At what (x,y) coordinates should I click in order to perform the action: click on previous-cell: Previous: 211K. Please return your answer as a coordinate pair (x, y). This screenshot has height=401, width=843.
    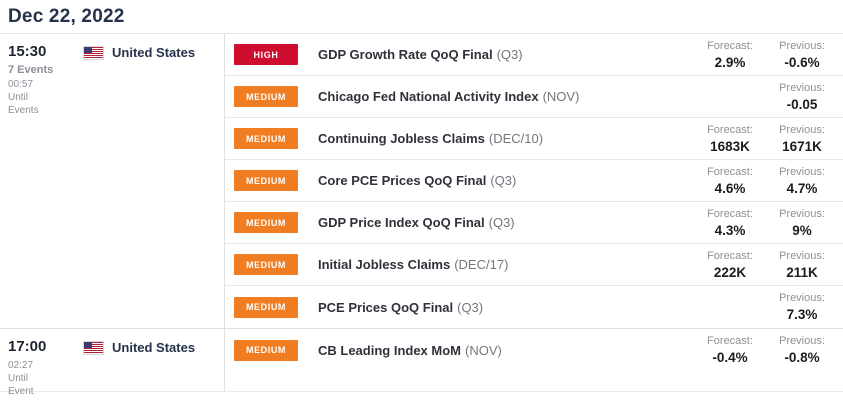
    Looking at the image, I should click on (802, 265).